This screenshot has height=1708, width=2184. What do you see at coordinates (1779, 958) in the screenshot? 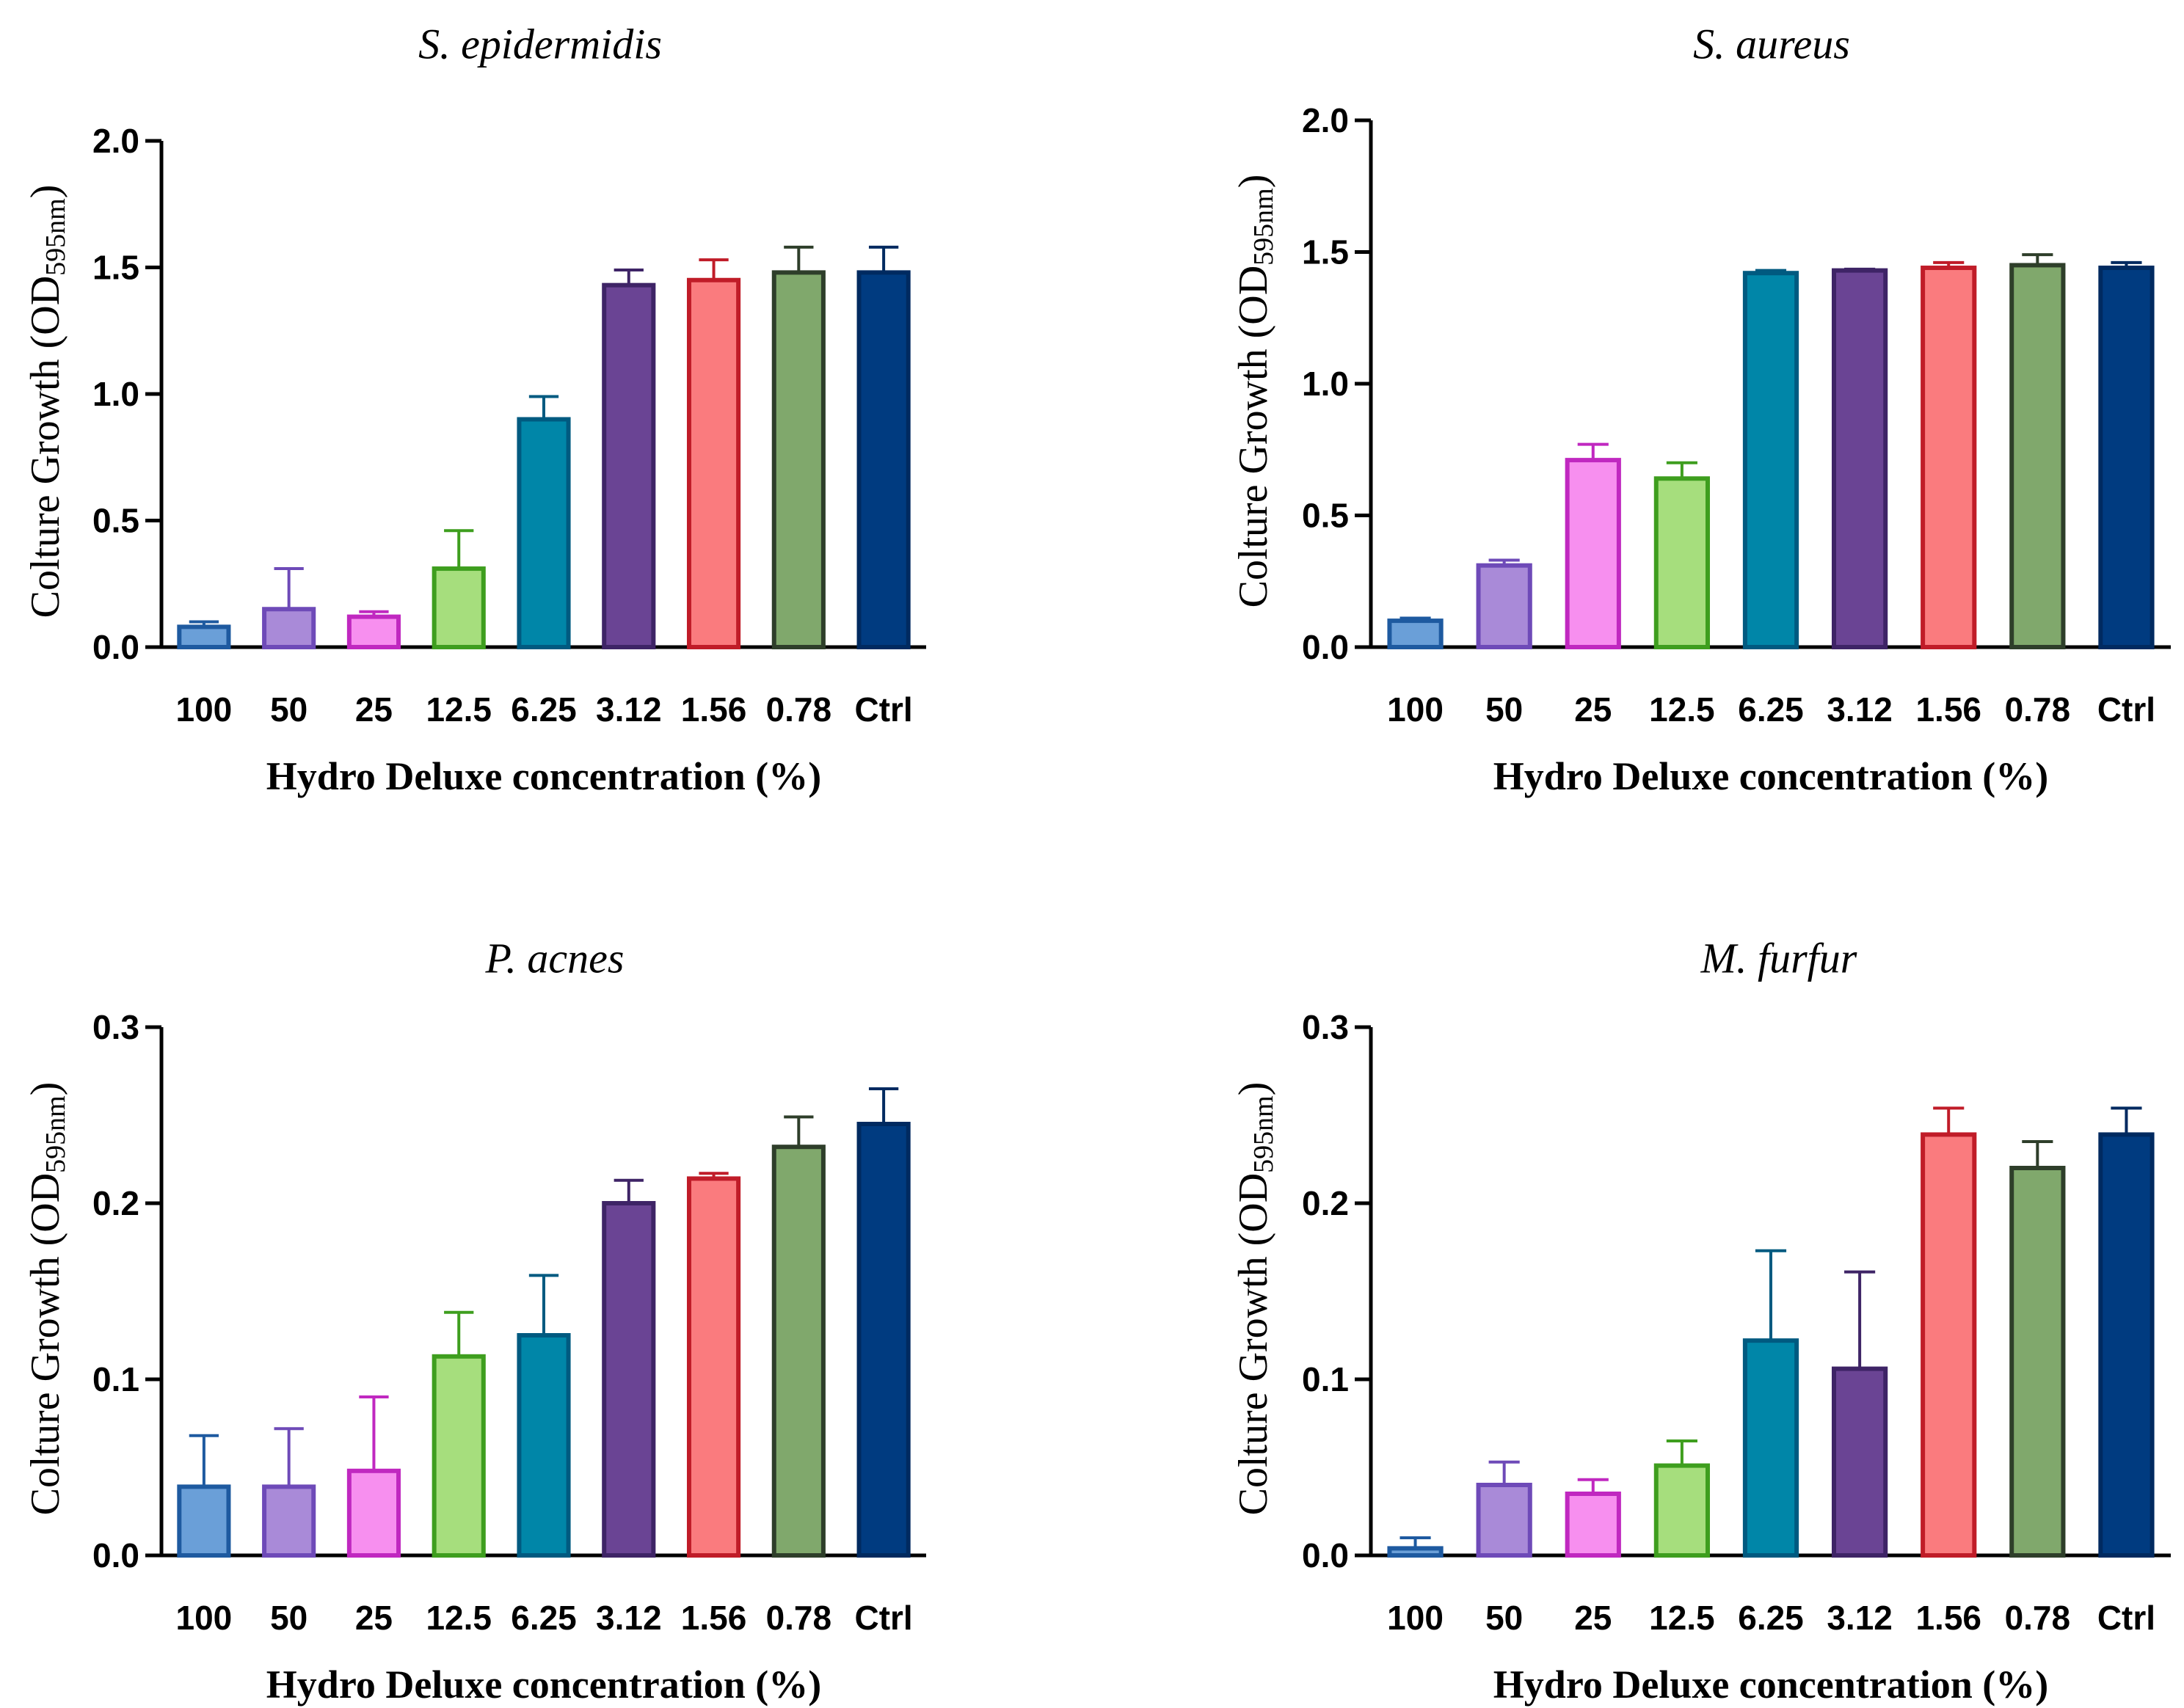
I see `chart-title: M. furfur` at bounding box center [1779, 958].